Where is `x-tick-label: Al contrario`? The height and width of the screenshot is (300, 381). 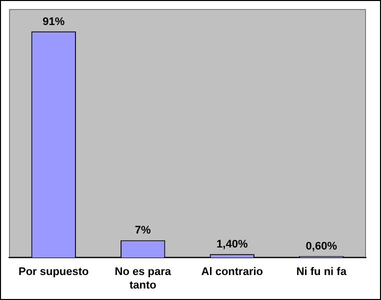
x-tick-label: Al contrario is located at coordinates (232, 272).